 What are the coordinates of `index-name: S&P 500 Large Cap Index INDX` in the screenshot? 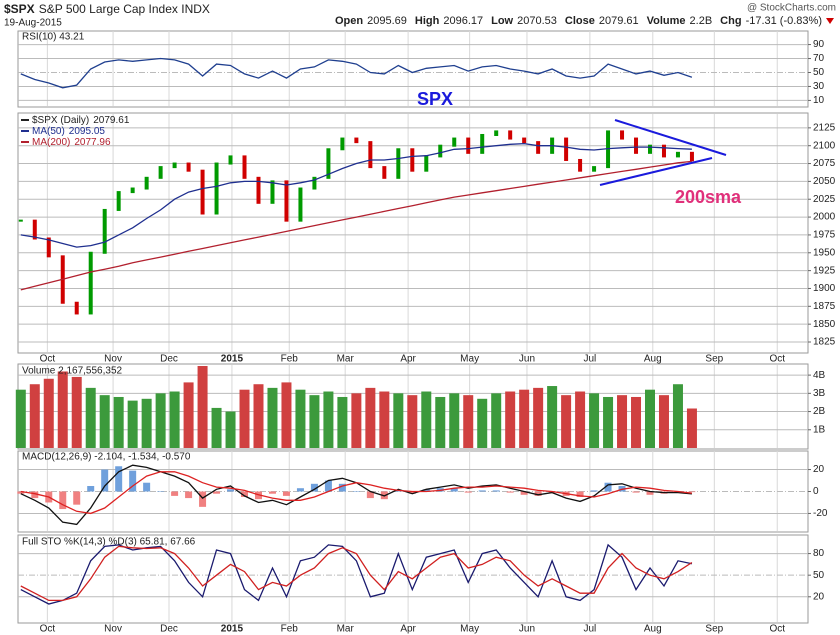 It's located at (124, 9).